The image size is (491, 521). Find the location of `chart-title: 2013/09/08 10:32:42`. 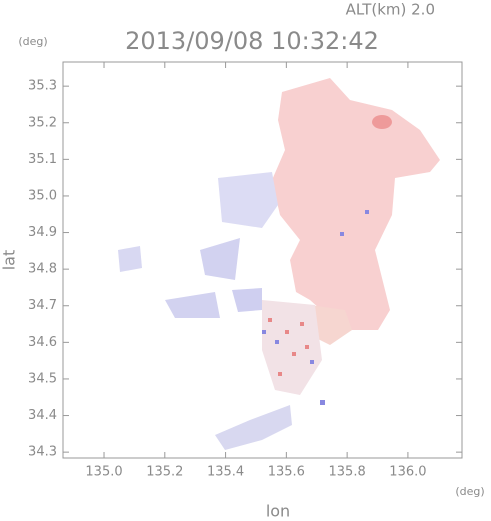

chart-title: 2013/09/08 10:32:42 is located at coordinates (252, 41).